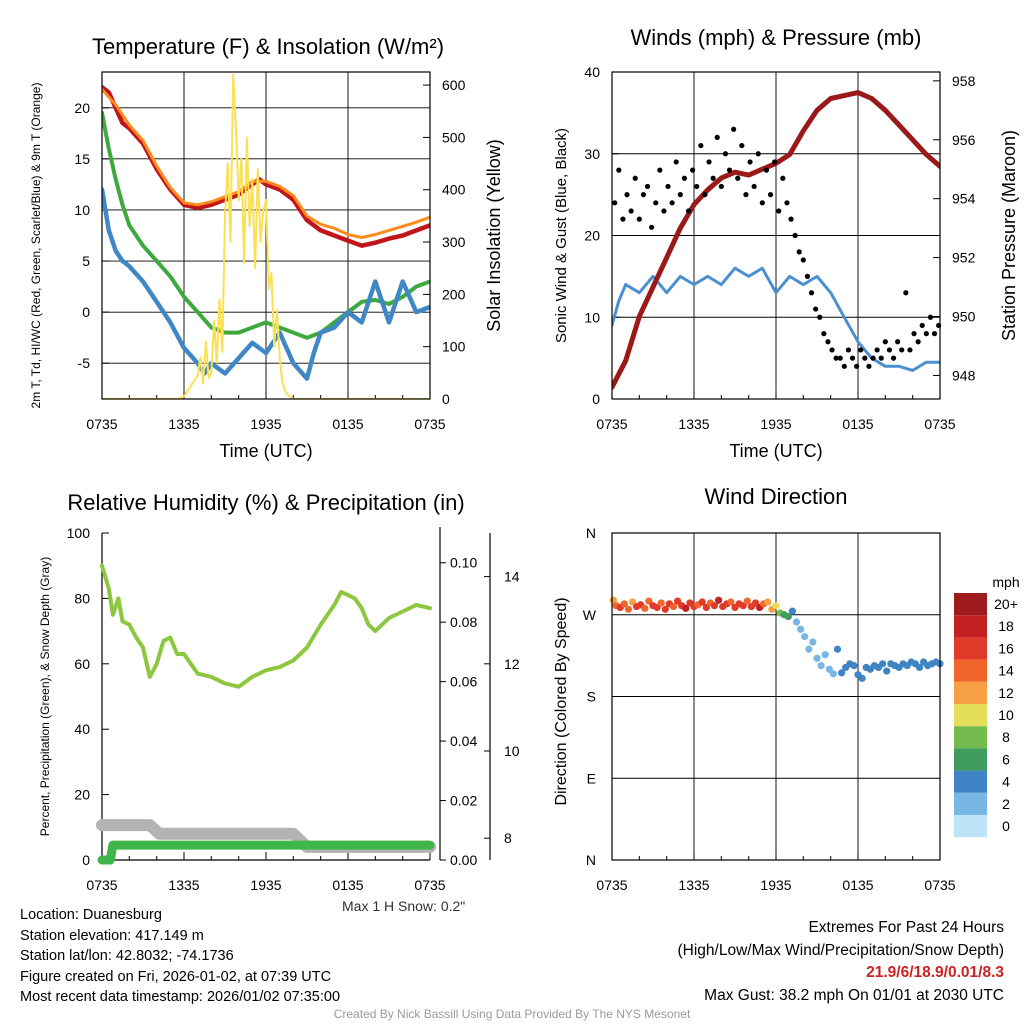  I want to click on temp-ytick-label: 20, so click(82, 108).